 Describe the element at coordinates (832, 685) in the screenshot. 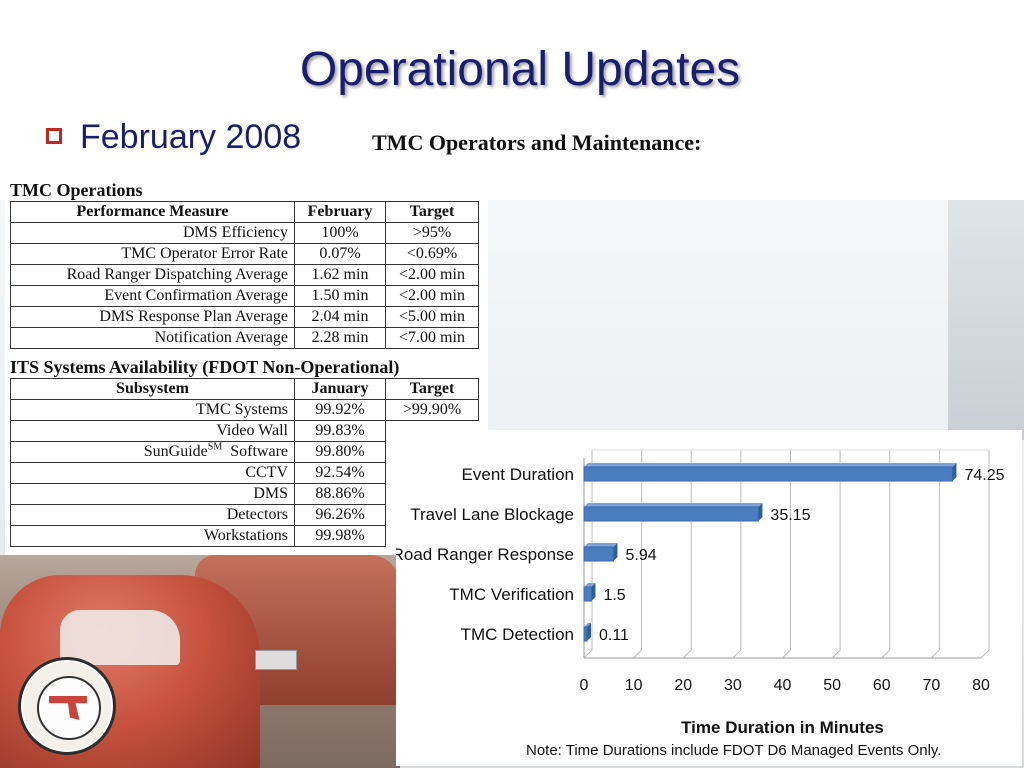

I see `x-tick-label: 50` at that location.